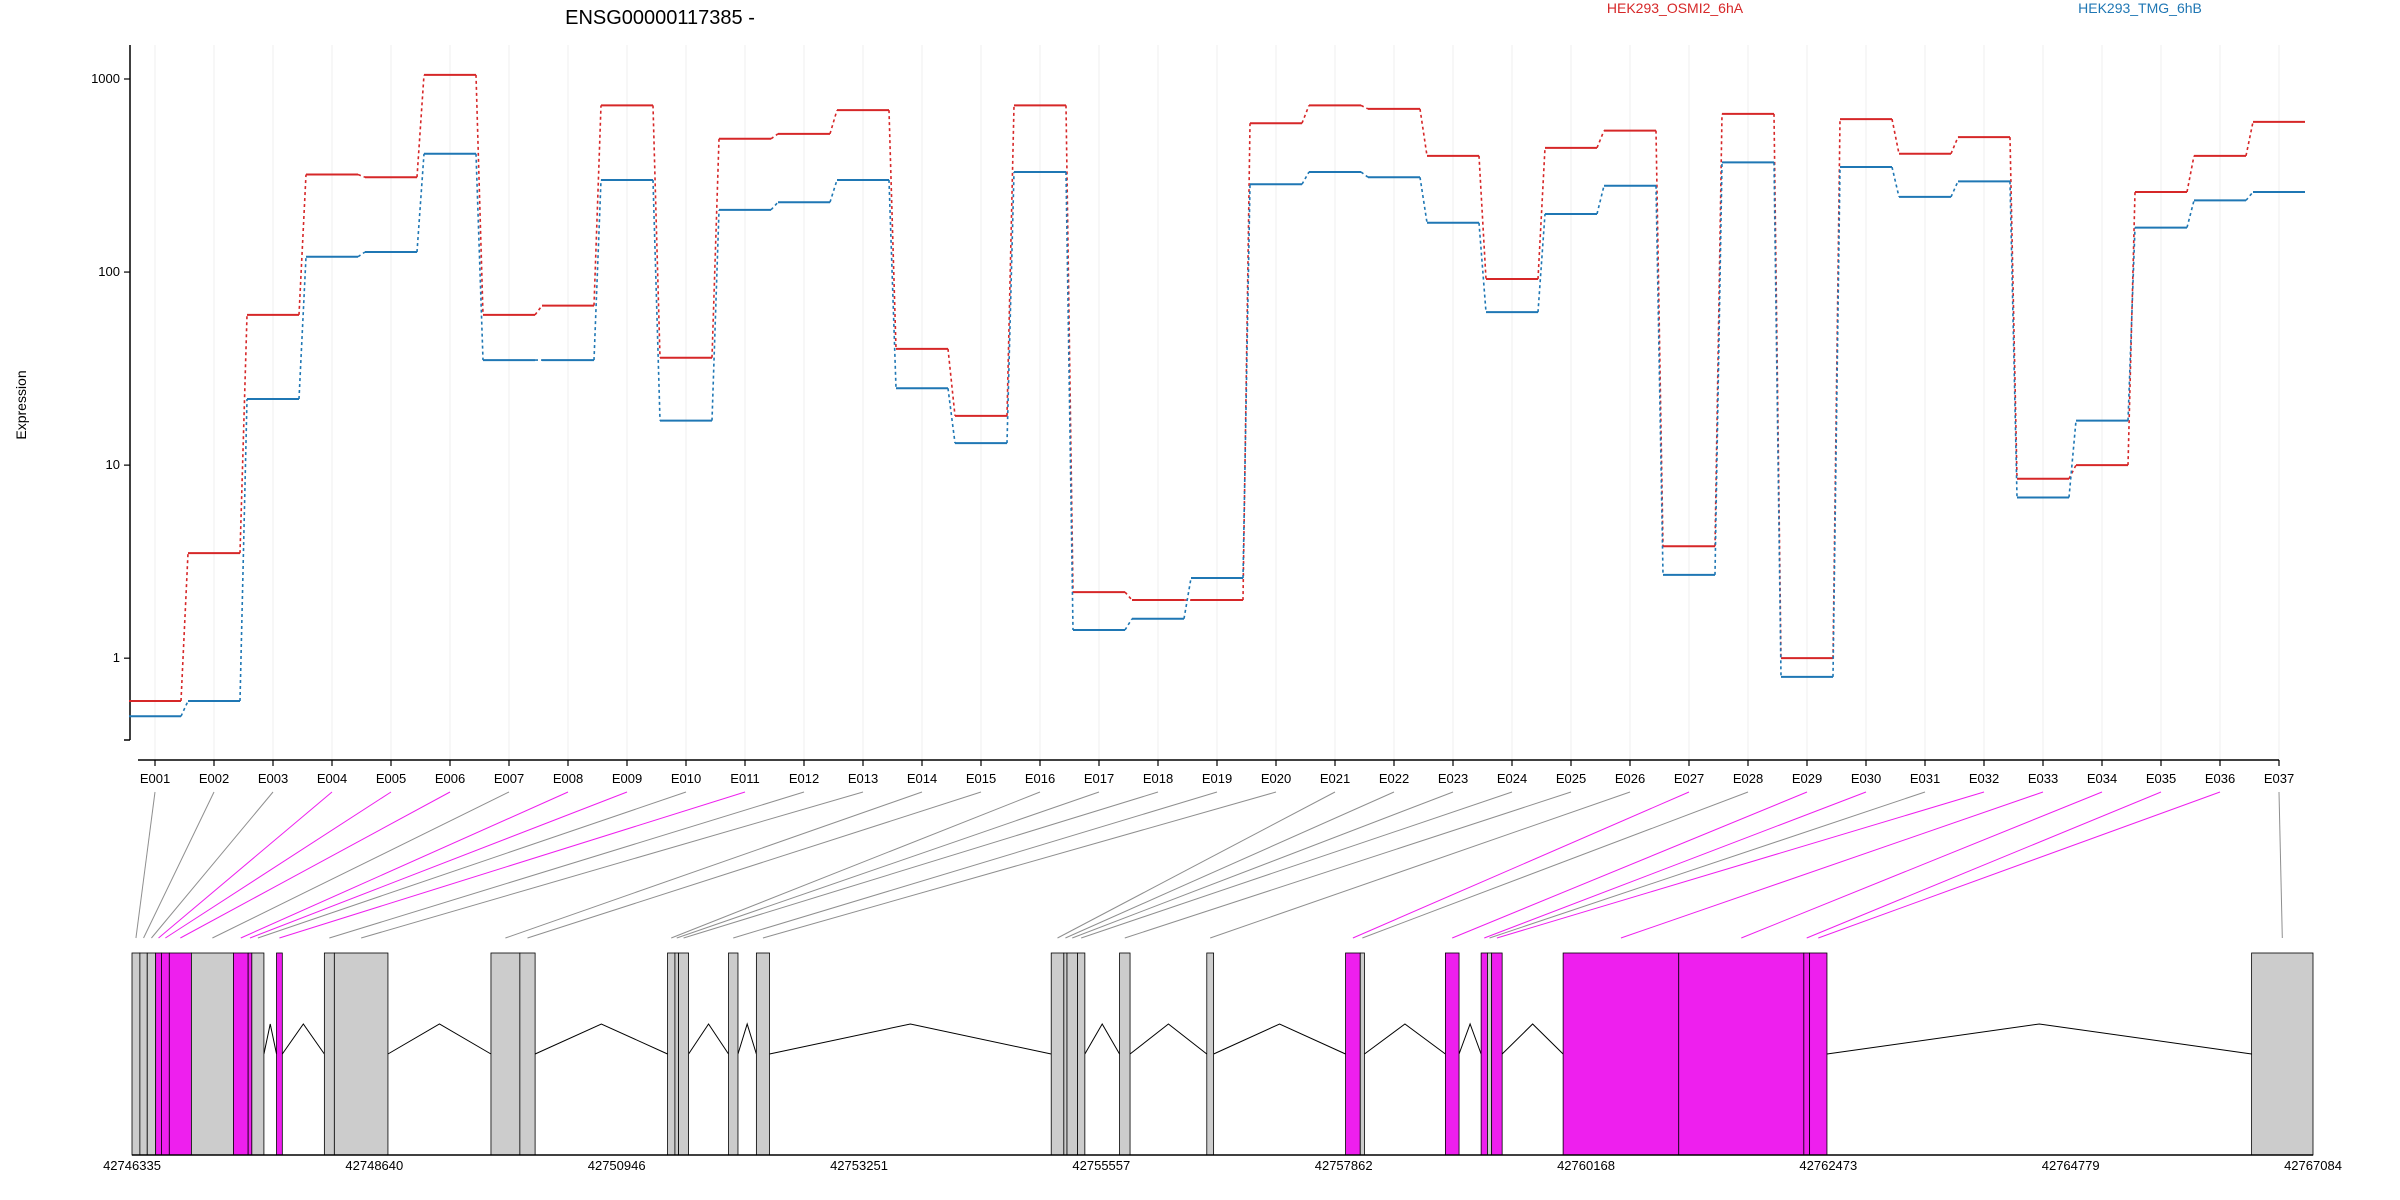  What do you see at coordinates (1276, 778) in the screenshot?
I see `x-tick-label: E020` at bounding box center [1276, 778].